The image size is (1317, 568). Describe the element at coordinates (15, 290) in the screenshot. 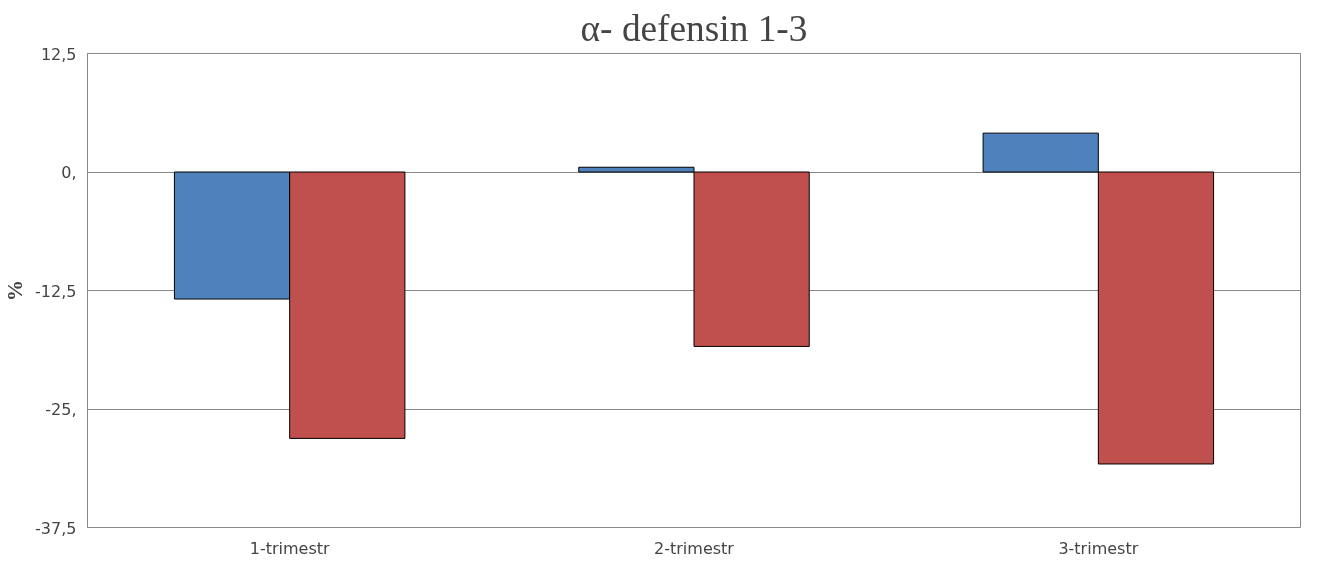

I see `y-axis-title: %` at that location.